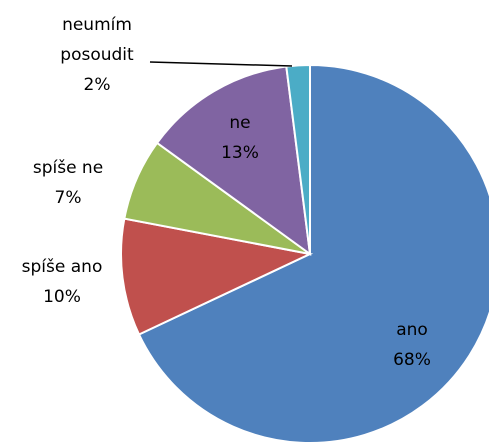  I want to click on value-label: 7%, so click(68, 198).